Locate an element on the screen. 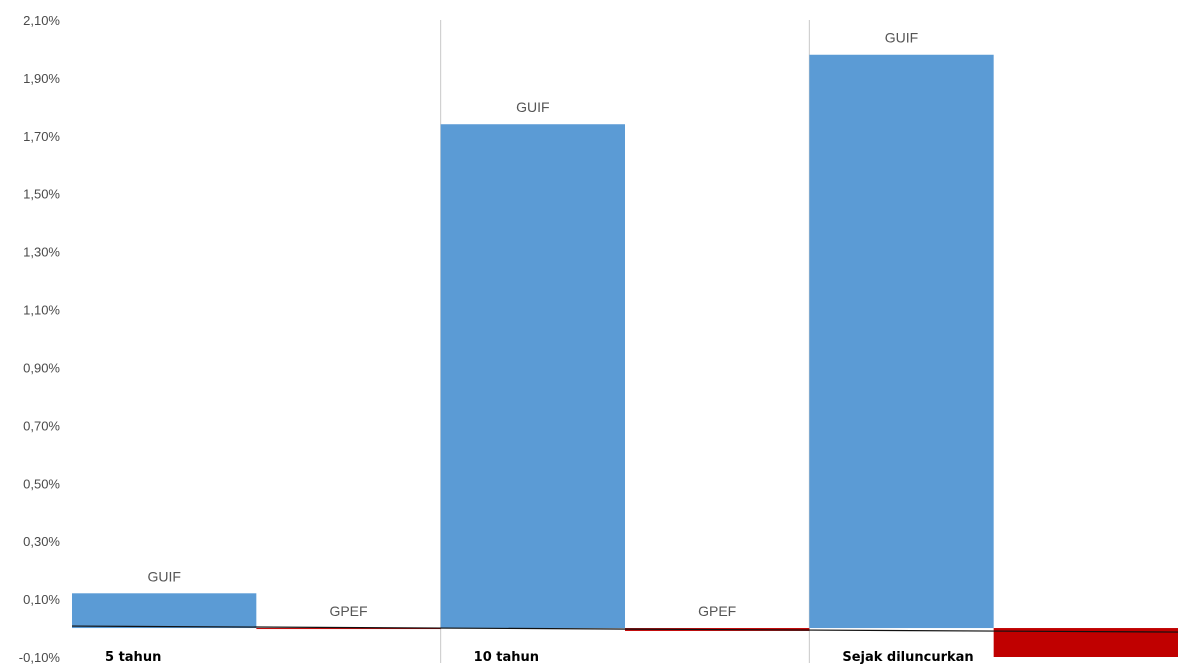  y-tick-label: 1,90% is located at coordinates (41, 78).